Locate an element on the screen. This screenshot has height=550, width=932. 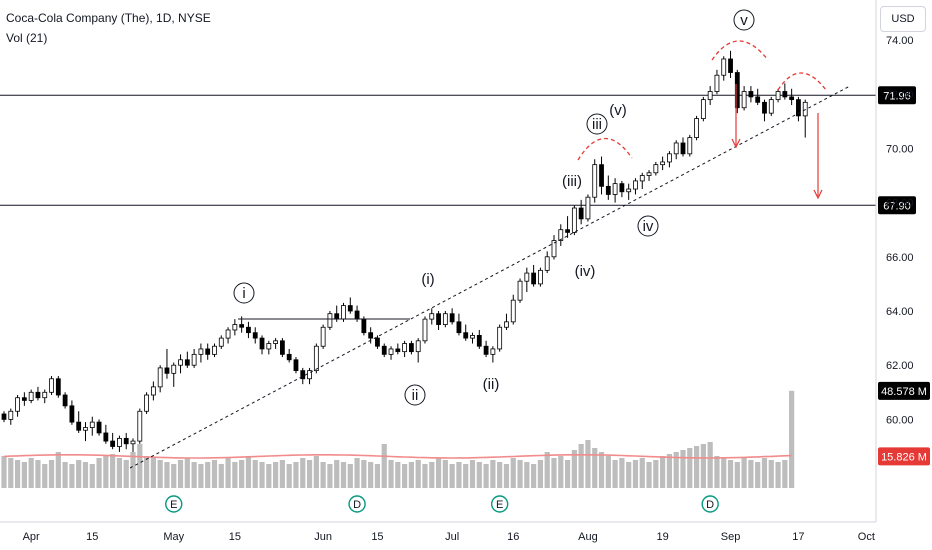
y-tick-label: 64.00 is located at coordinates (900, 312).